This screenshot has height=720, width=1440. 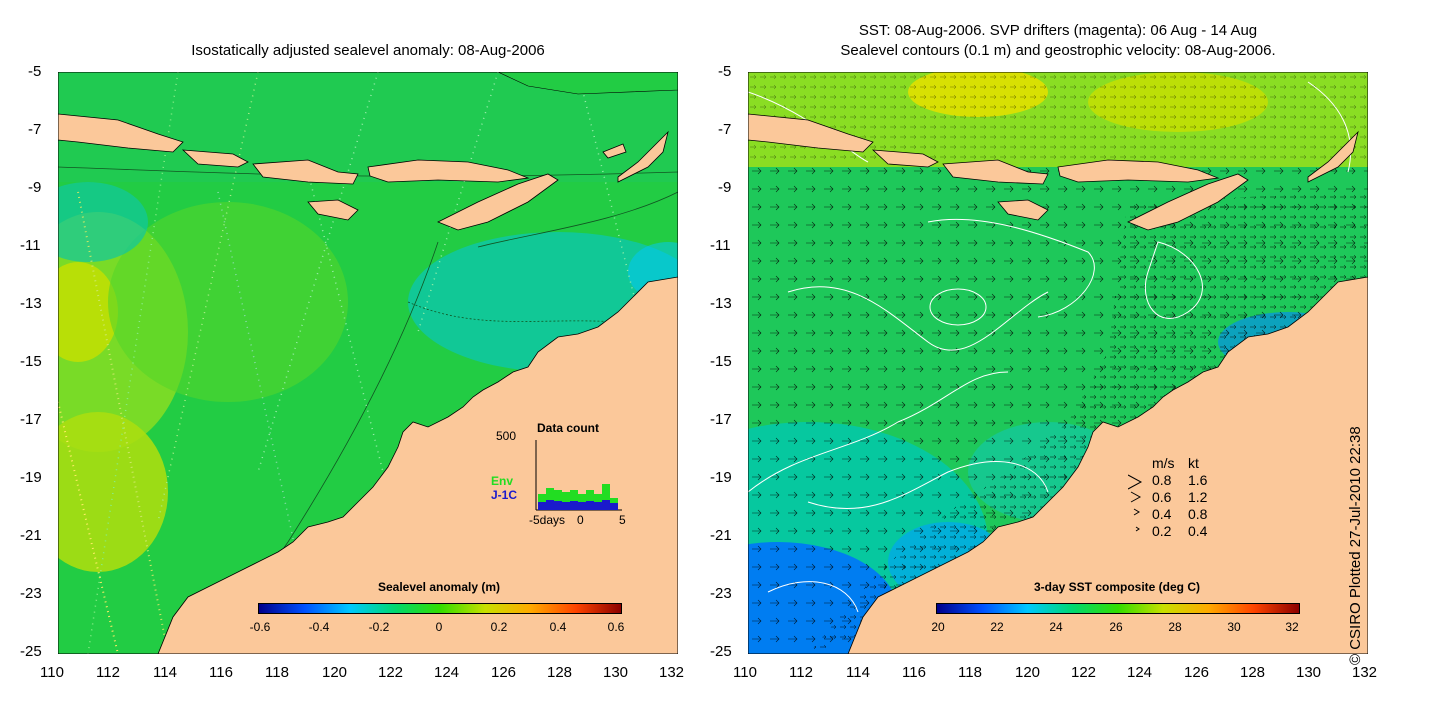 What do you see at coordinates (614, 151) in the screenshot?
I see `island-east-small` at bounding box center [614, 151].